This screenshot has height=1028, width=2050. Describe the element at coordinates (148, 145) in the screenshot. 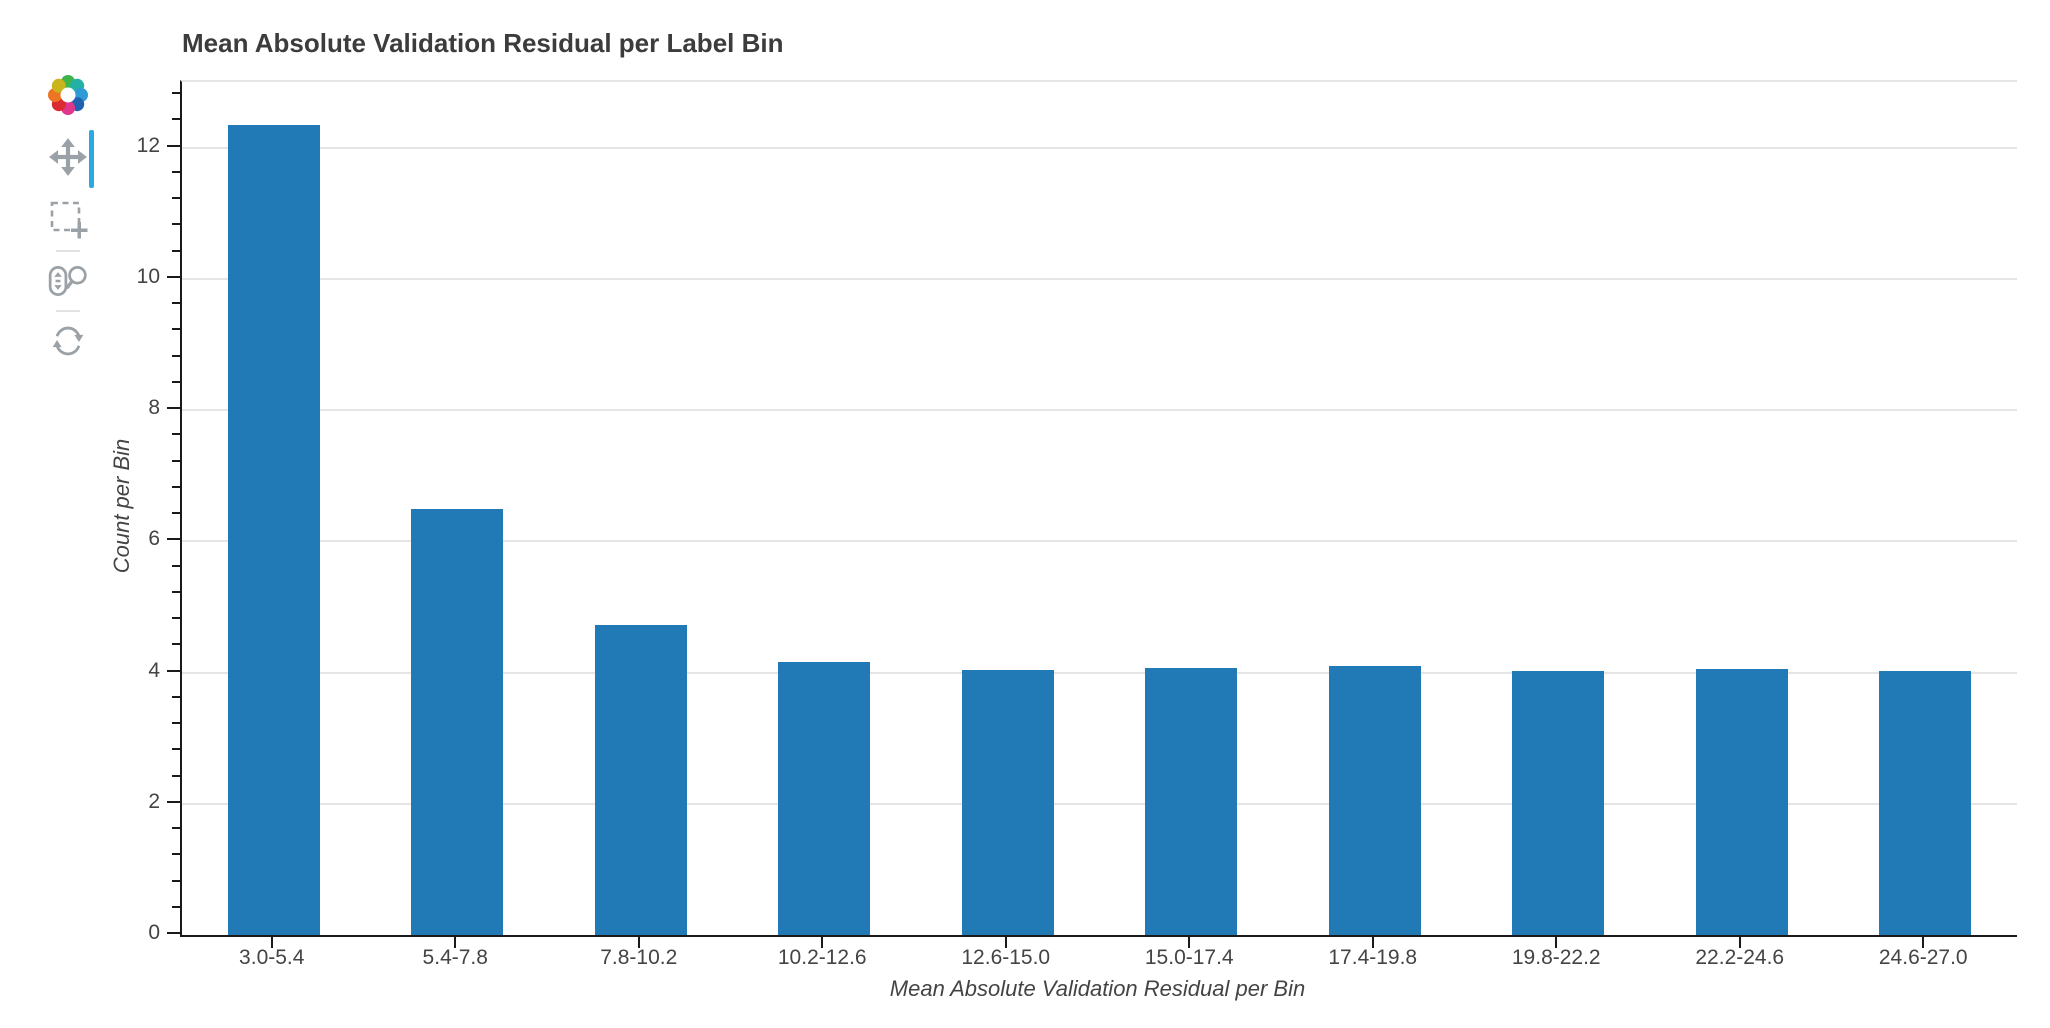

I see `y-tick-label: 12` at that location.